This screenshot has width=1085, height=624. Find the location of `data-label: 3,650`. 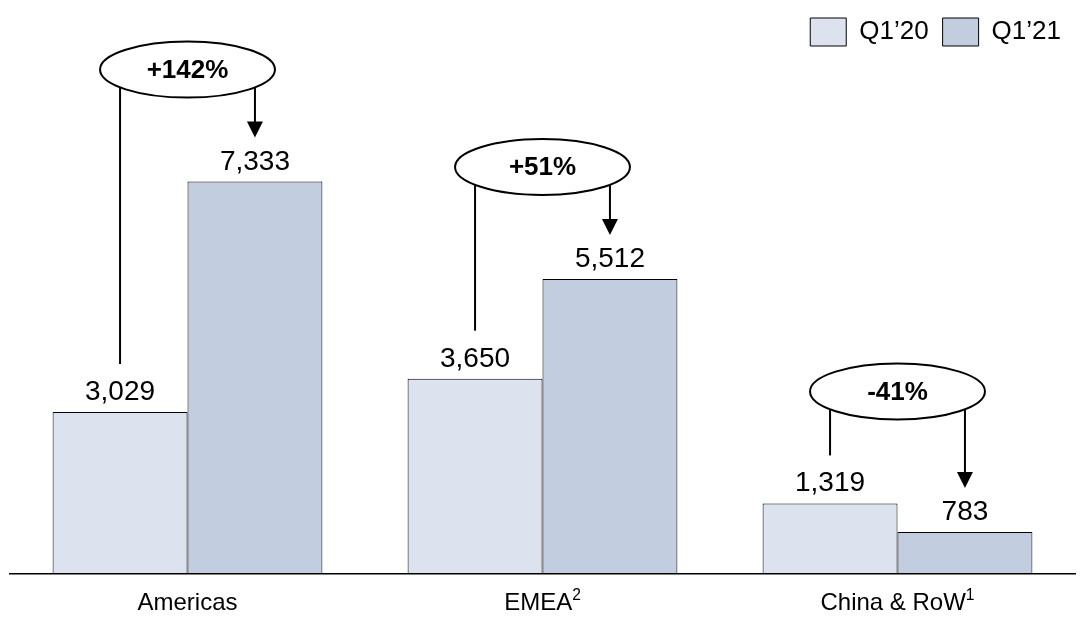

data-label: 3,650 is located at coordinates (475, 357).